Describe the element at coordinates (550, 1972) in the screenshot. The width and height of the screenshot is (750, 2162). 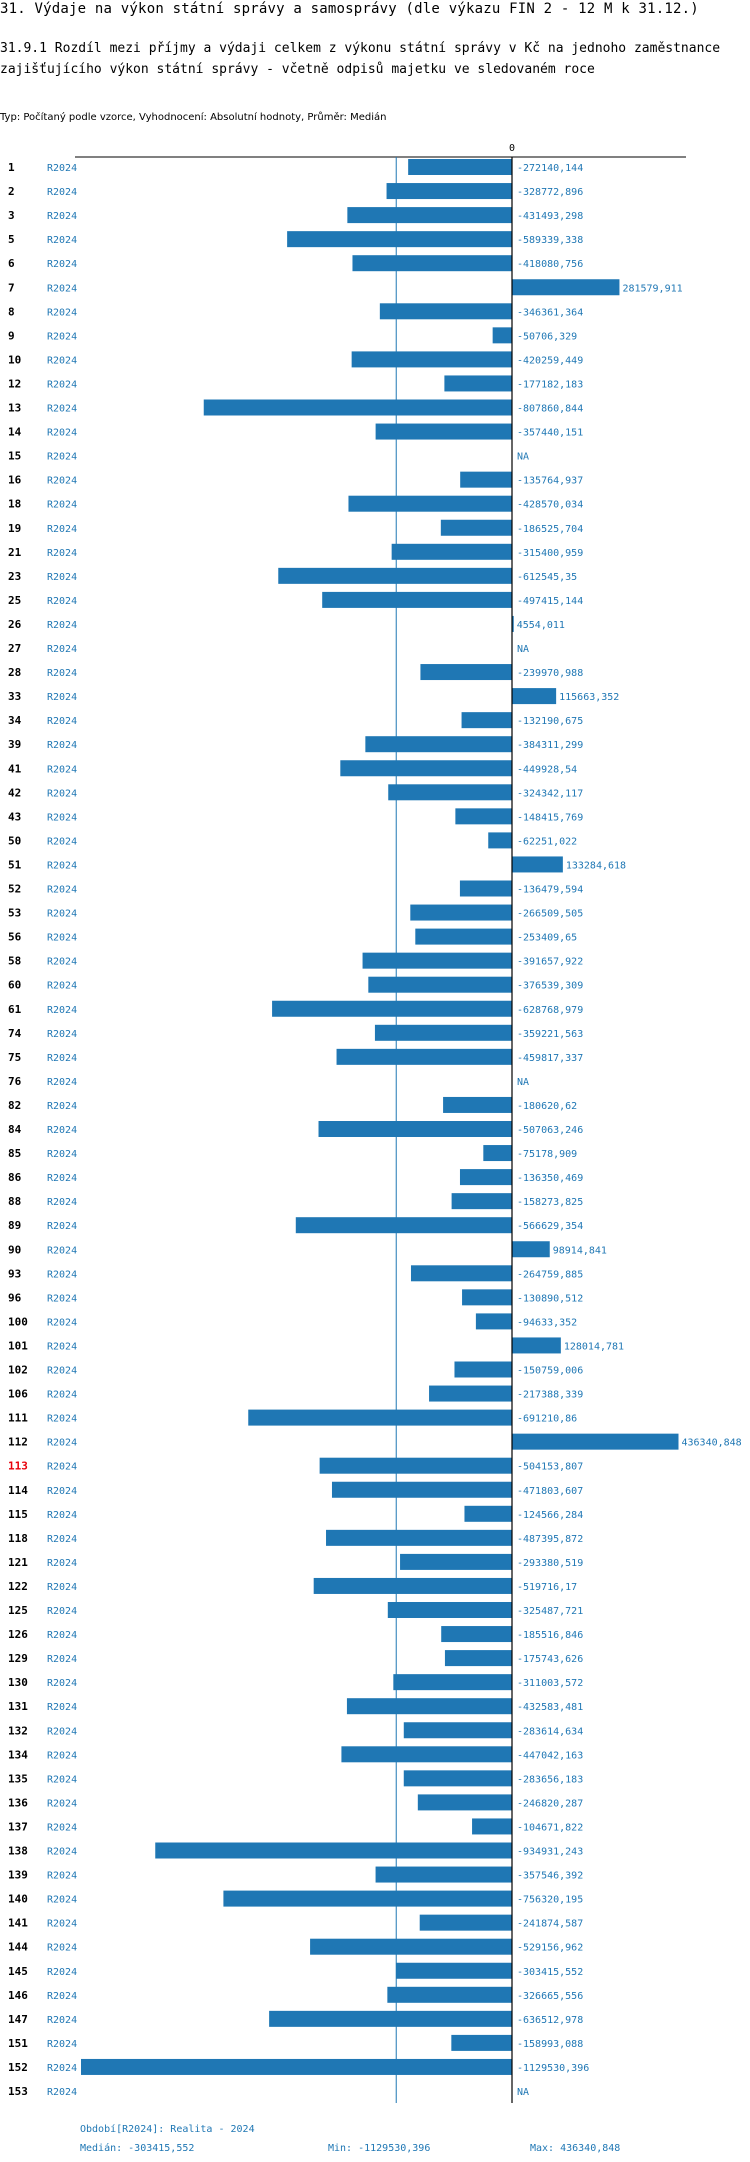
I see `value-label: -303415,552` at that location.